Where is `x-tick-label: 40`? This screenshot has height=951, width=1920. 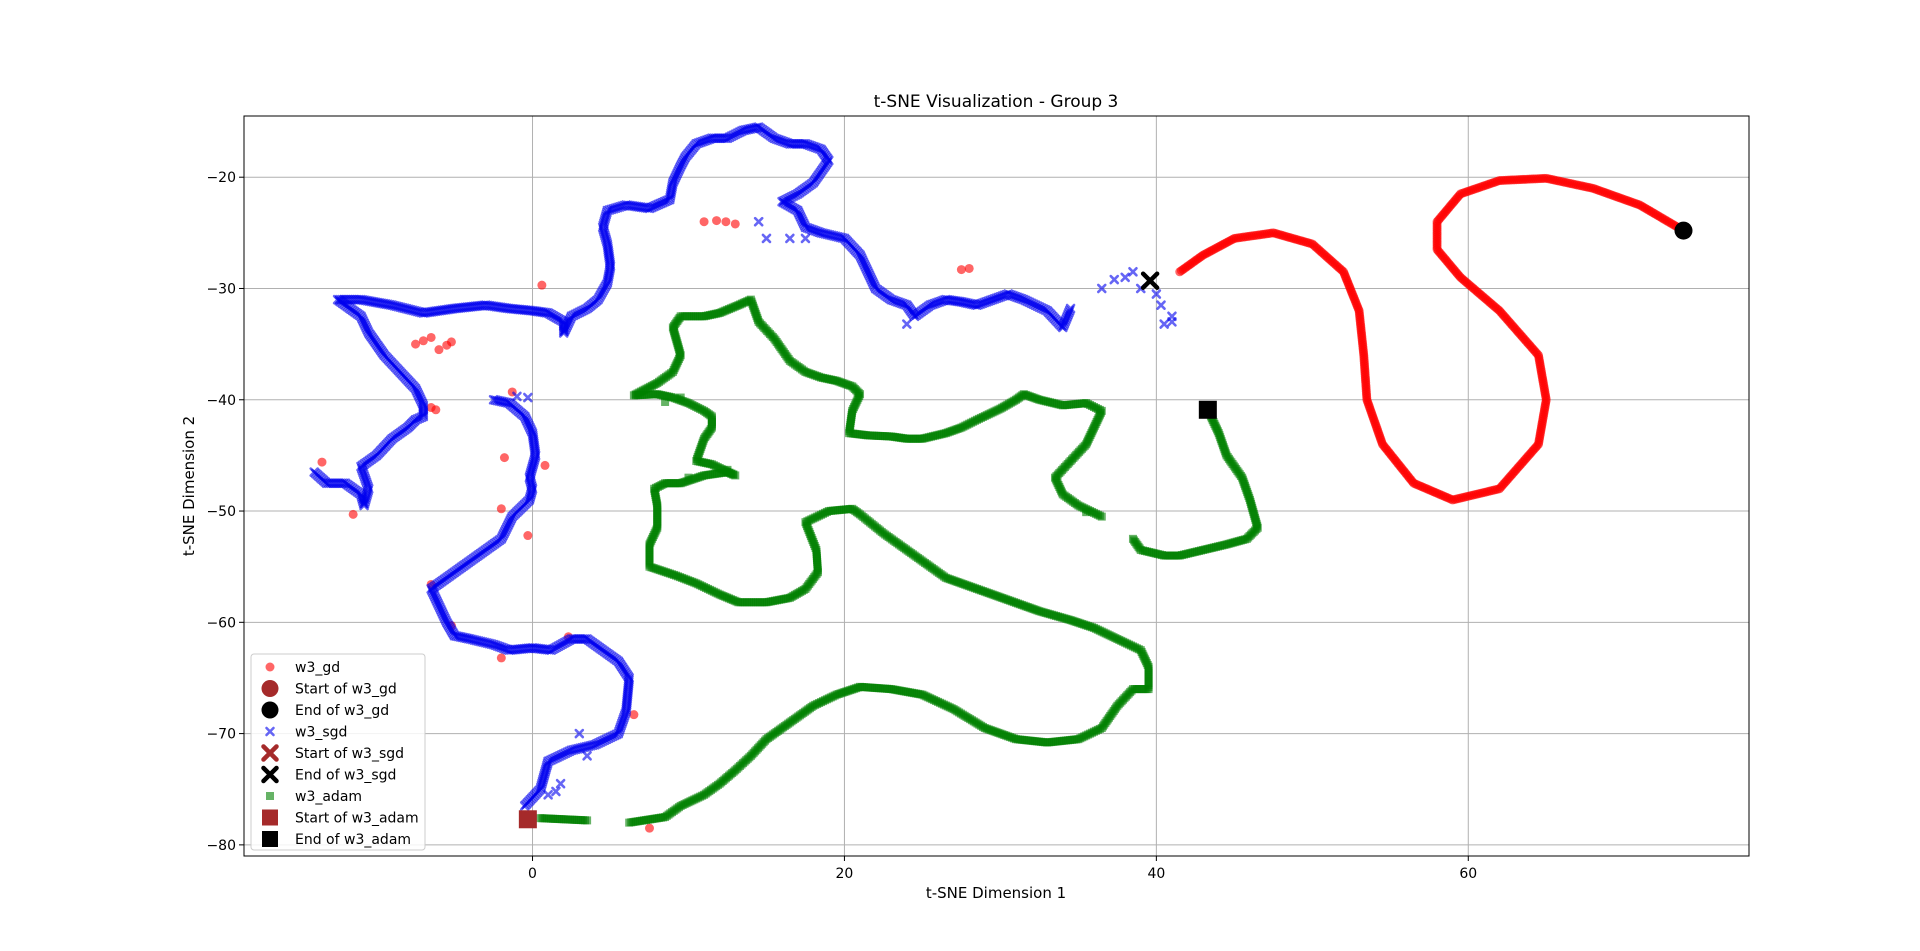 x-tick-label: 40 is located at coordinates (1156, 874).